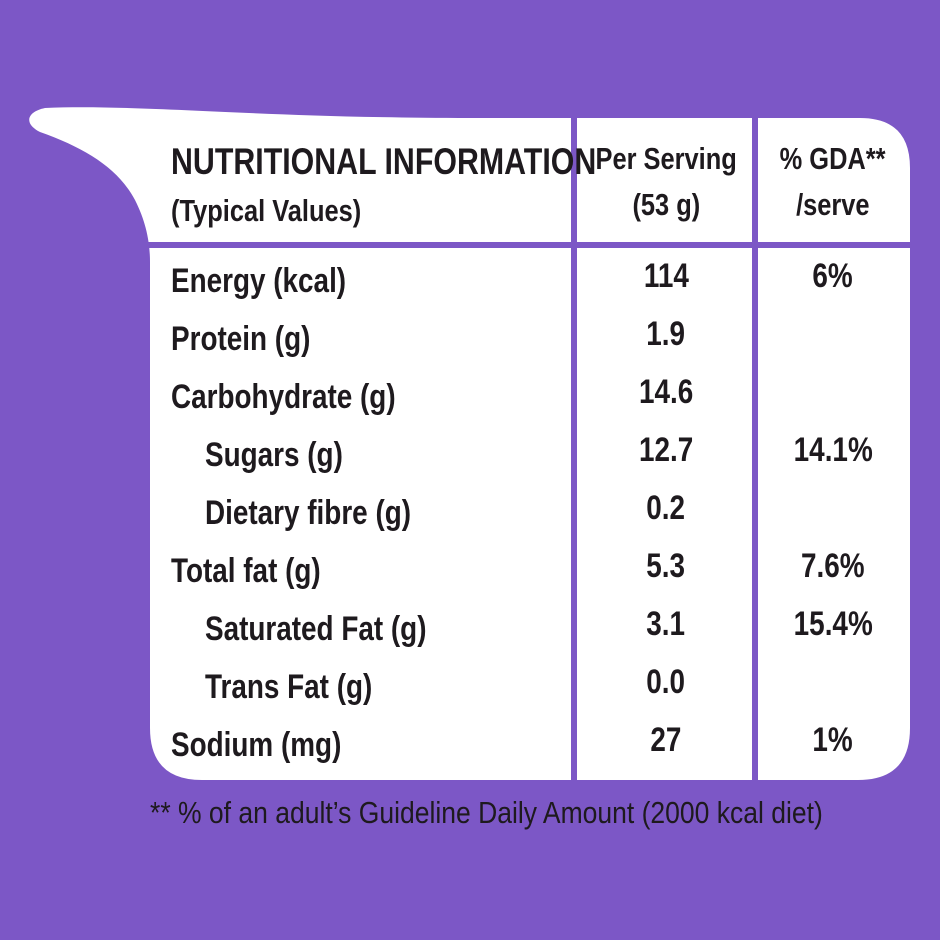  I want to click on row-serving-saturated-fat: 3.1, so click(666, 624).